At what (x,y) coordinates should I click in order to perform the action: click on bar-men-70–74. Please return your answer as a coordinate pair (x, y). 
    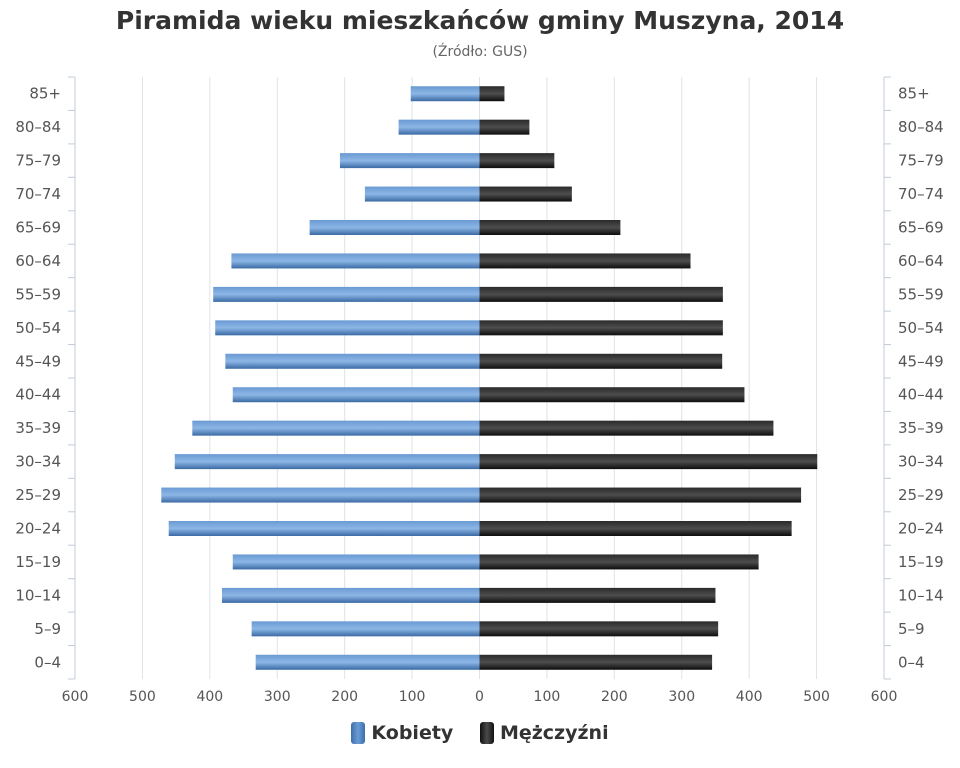
    Looking at the image, I should click on (525, 194).